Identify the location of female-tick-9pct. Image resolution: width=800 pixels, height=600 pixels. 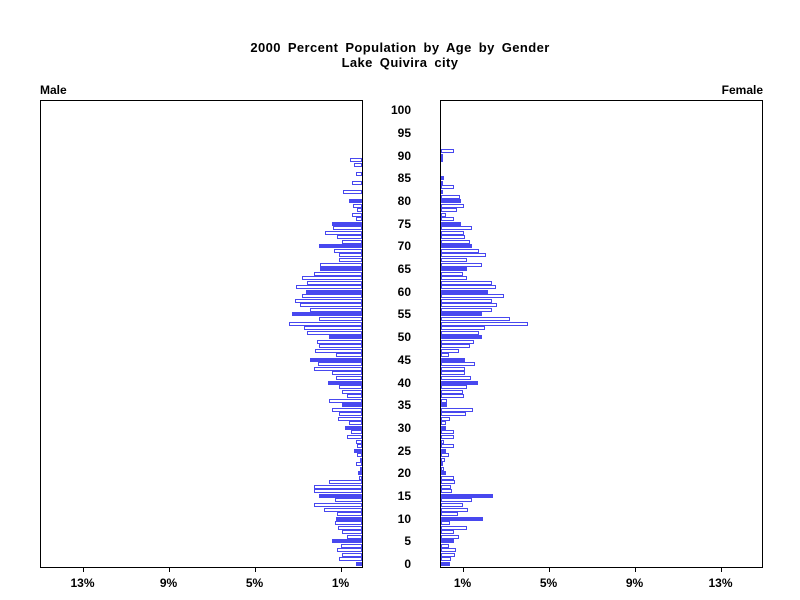
(635, 570).